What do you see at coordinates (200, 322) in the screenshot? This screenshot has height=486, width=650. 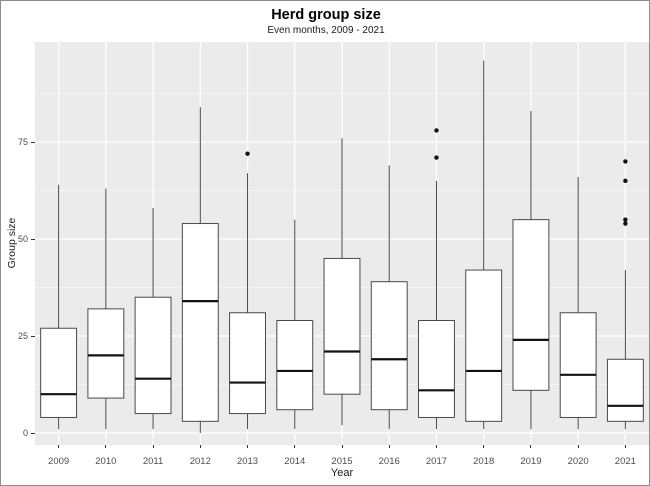 I see `box-2012` at bounding box center [200, 322].